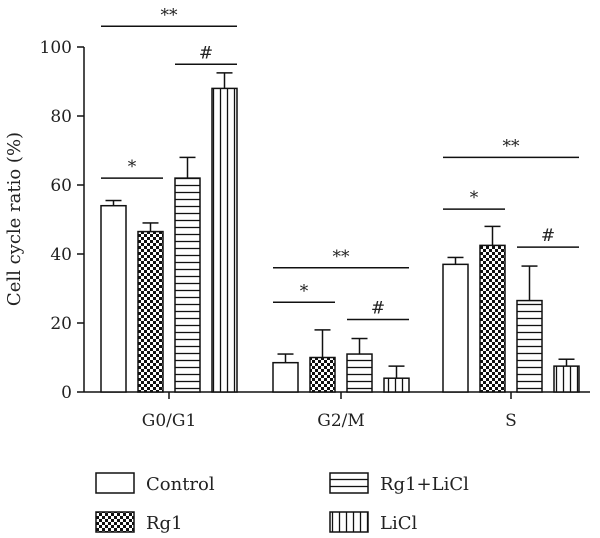 The image size is (600, 538). I want to click on legend-label-licl: LiCl, so click(398, 523).